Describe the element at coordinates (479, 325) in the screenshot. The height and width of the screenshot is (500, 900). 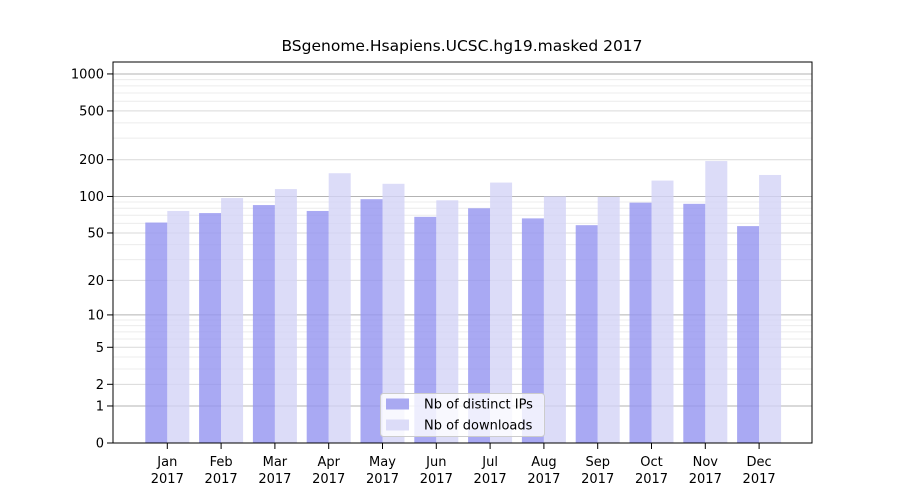
I see `bar-jul-distinct-ips` at that location.